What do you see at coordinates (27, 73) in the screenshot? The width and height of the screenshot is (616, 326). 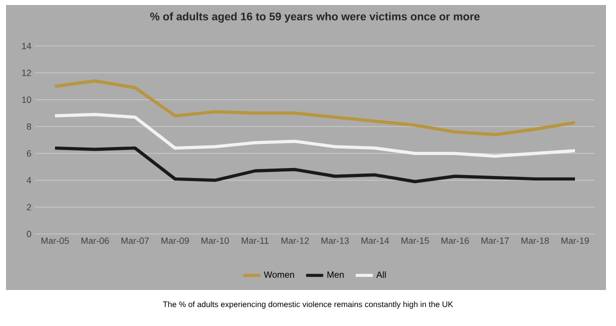 I see `y-tick-label: 12` at bounding box center [27, 73].